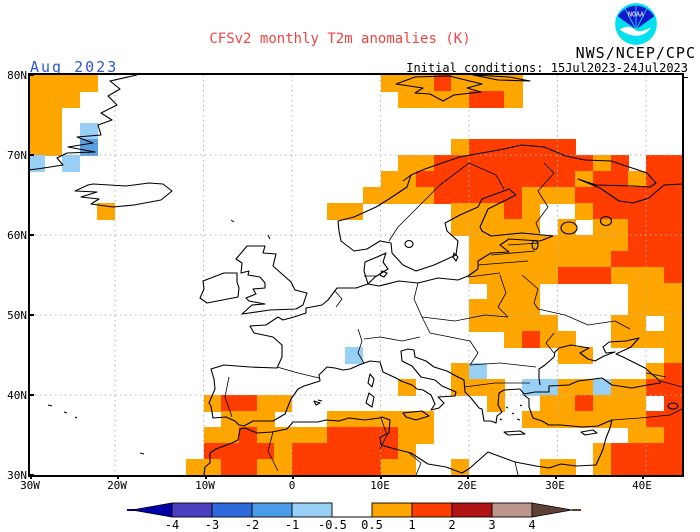 The width and height of the screenshot is (700, 532). What do you see at coordinates (205, 483) in the screenshot?
I see `lon-label-10w: 10W` at bounding box center [205, 483].